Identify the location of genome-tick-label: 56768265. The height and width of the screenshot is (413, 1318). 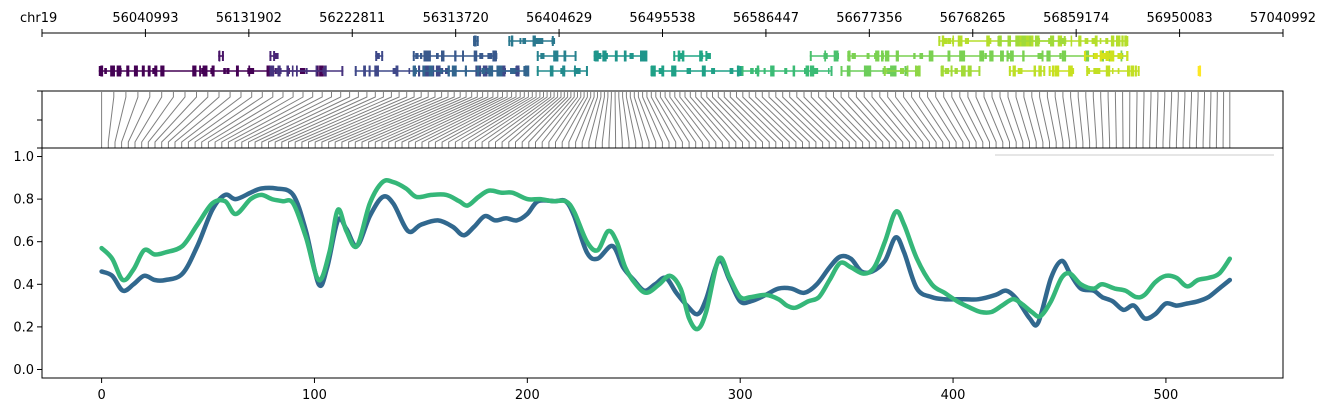
(973, 18).